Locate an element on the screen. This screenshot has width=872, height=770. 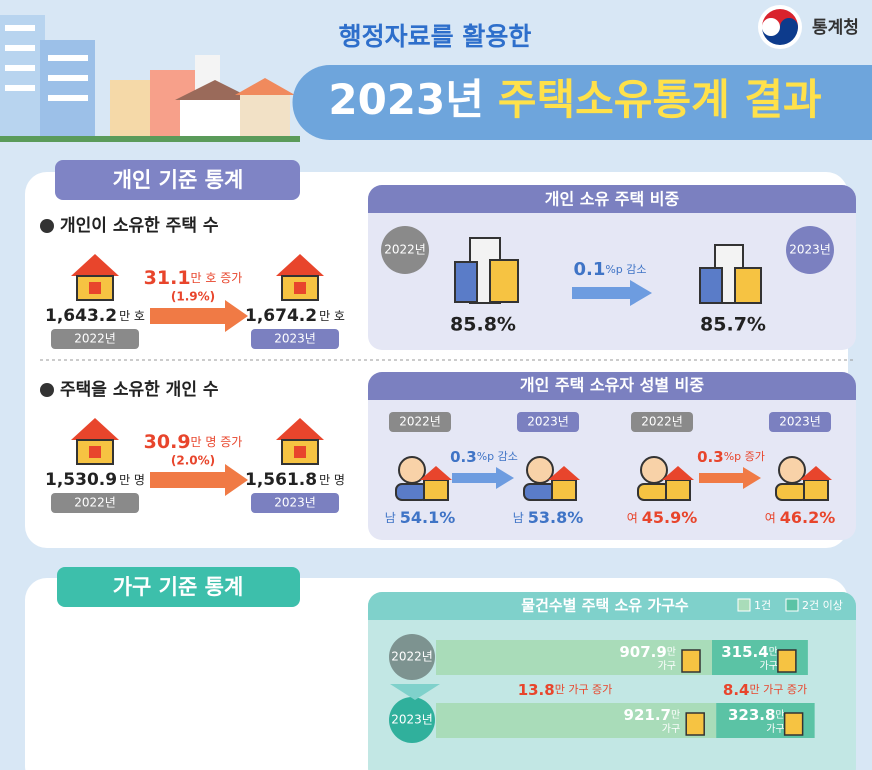
sex: 남 is located at coordinates (390, 518).